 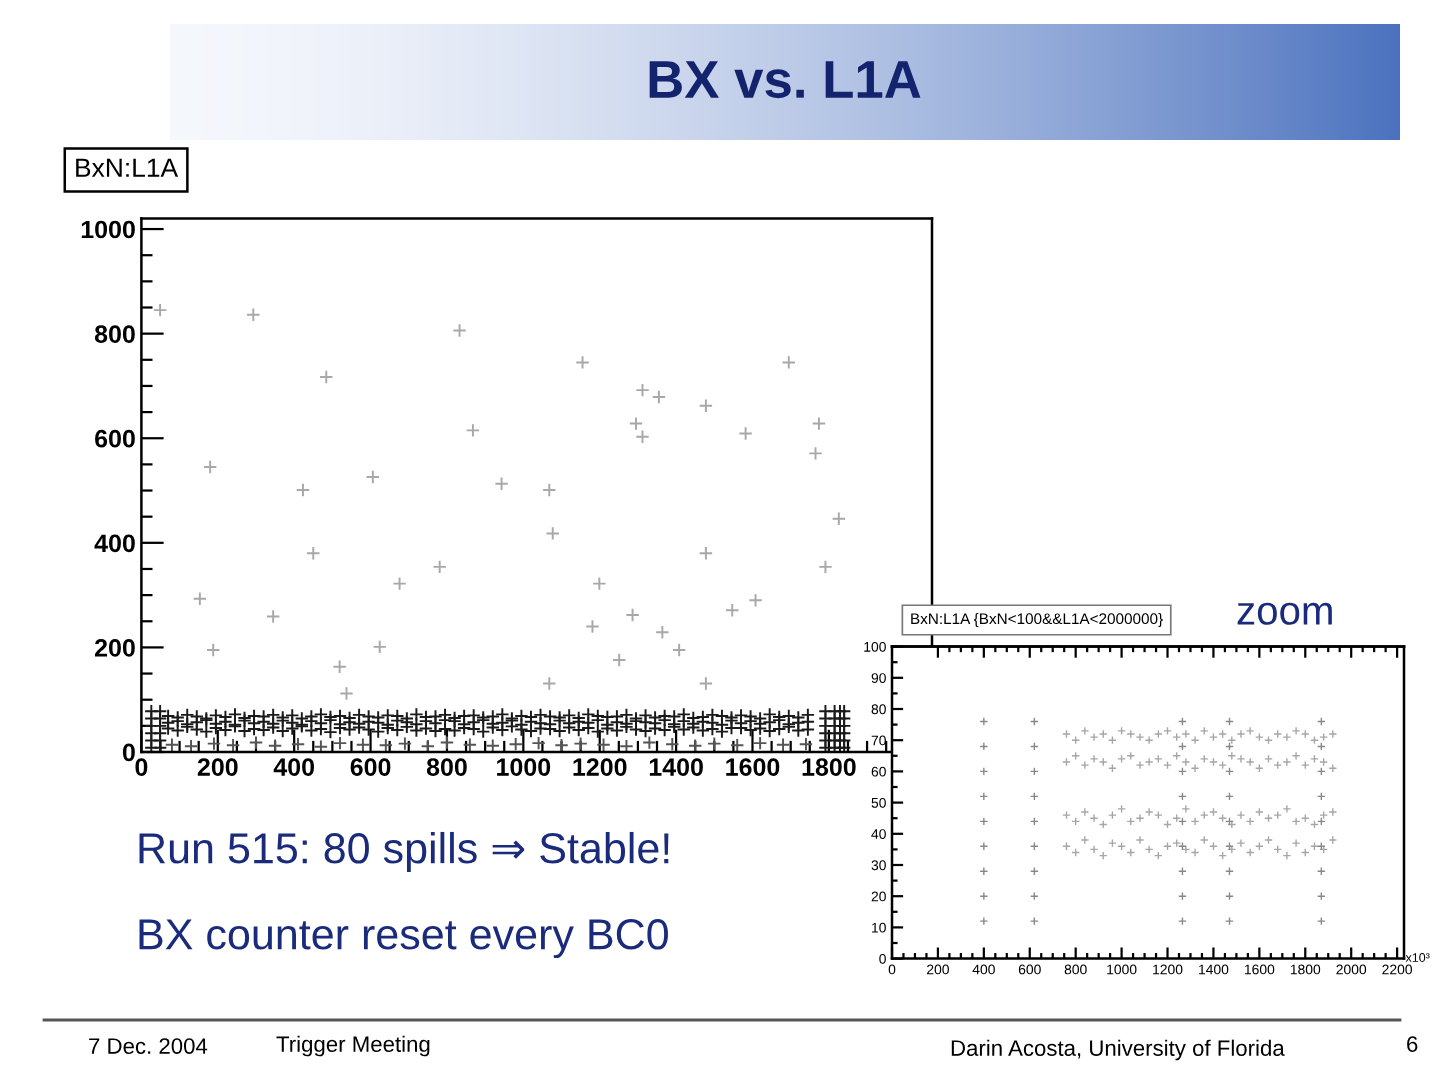 What do you see at coordinates (115, 648) in the screenshot?
I see `y-tick-label: 200` at bounding box center [115, 648].